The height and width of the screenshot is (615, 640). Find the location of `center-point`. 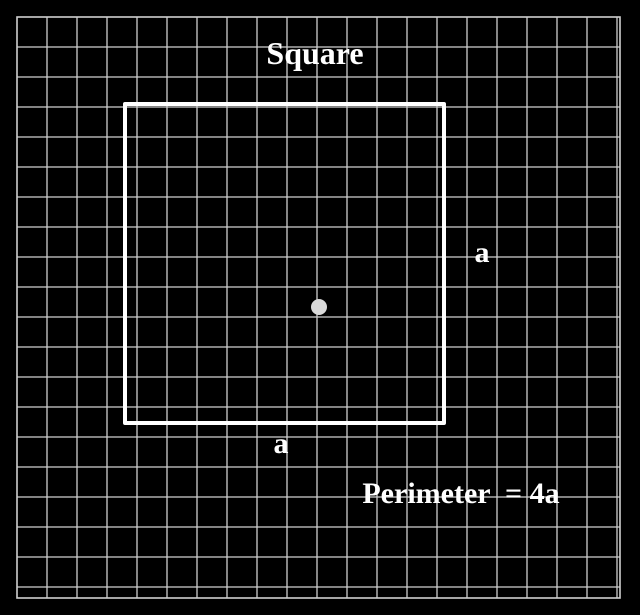

center-point is located at coordinates (319, 307).